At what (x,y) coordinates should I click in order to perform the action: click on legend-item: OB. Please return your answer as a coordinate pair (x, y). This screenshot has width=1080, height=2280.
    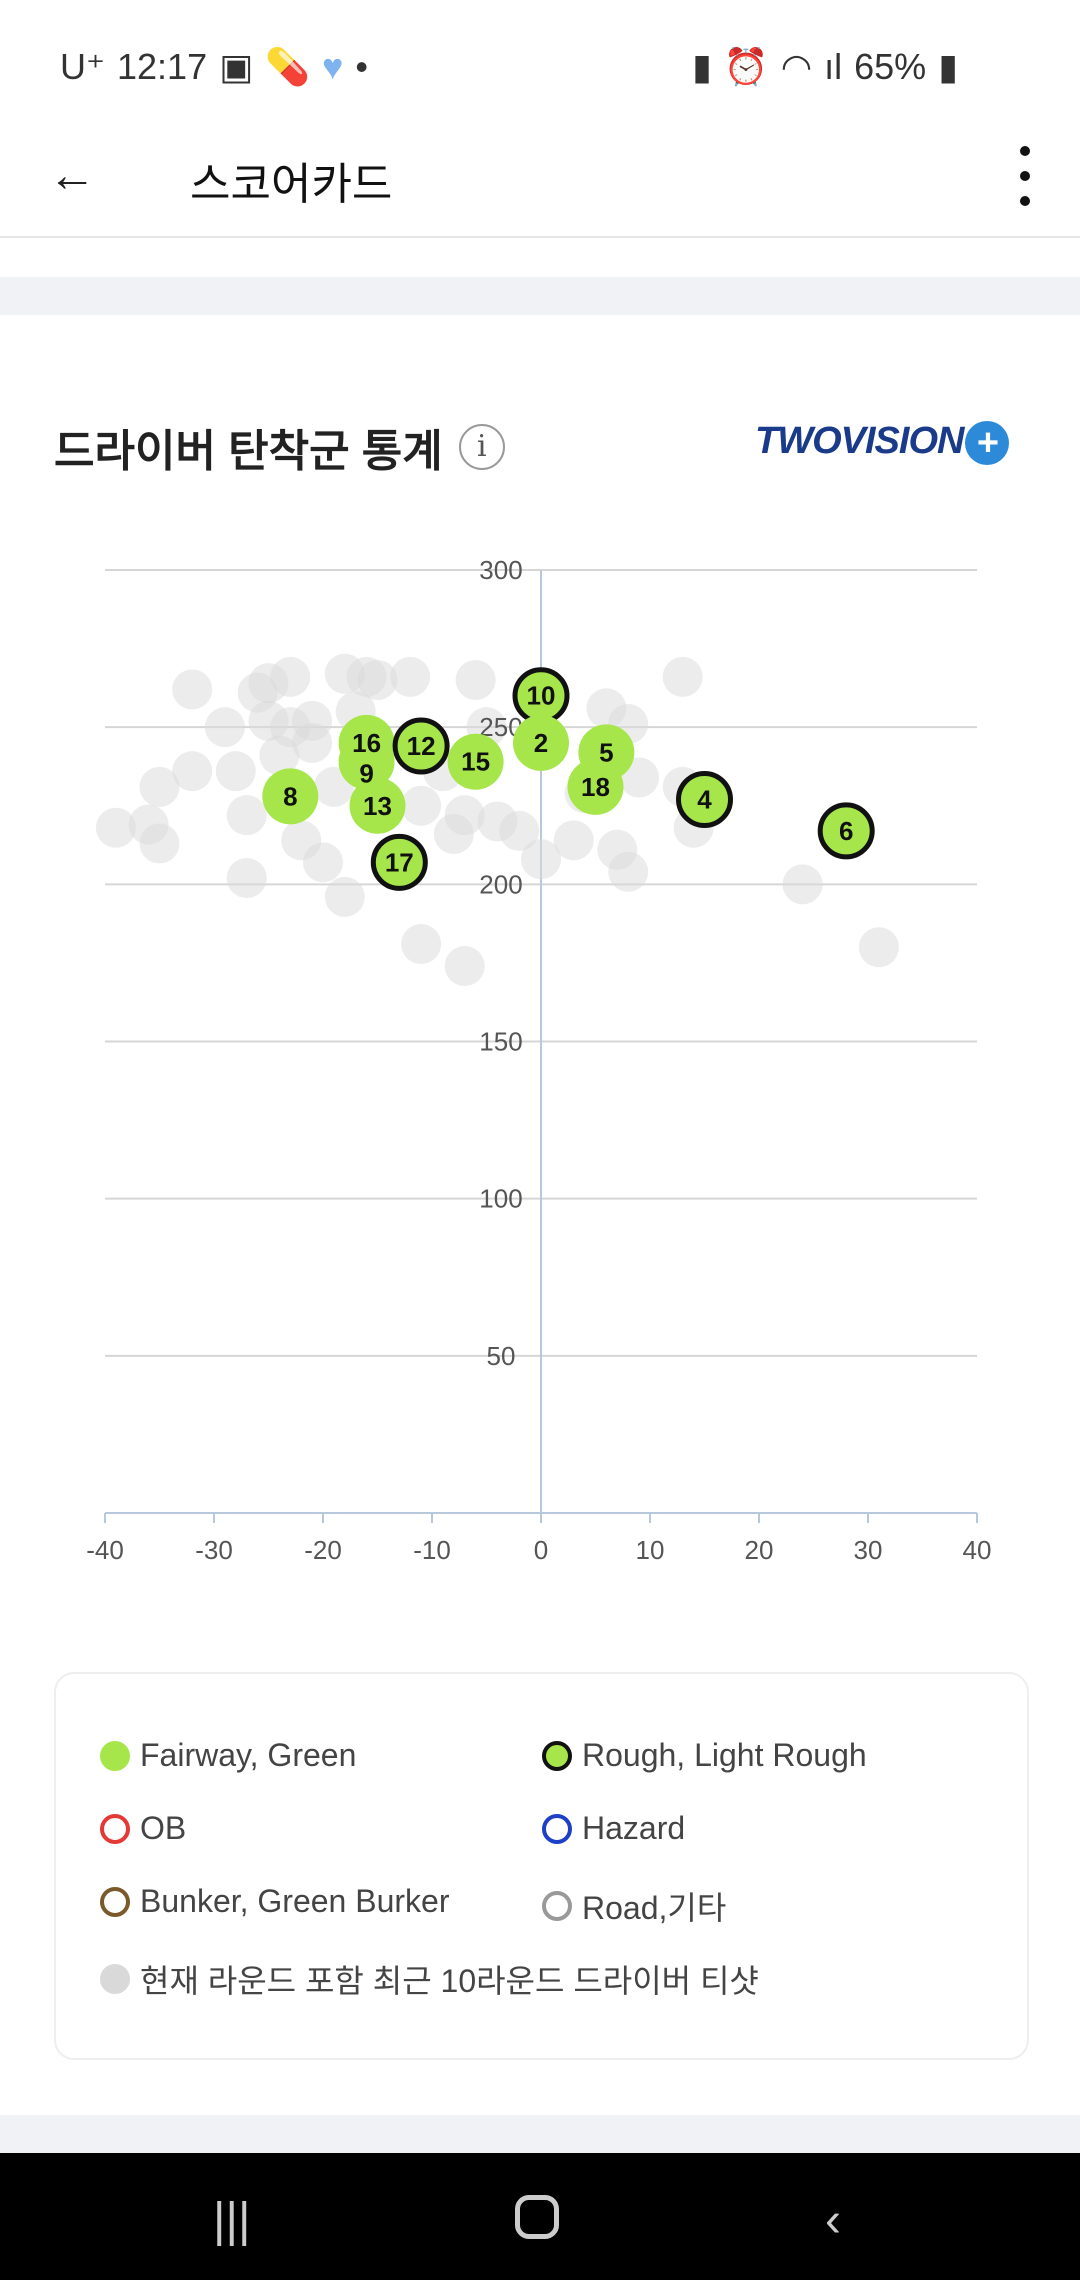
    Looking at the image, I should click on (143, 1828).